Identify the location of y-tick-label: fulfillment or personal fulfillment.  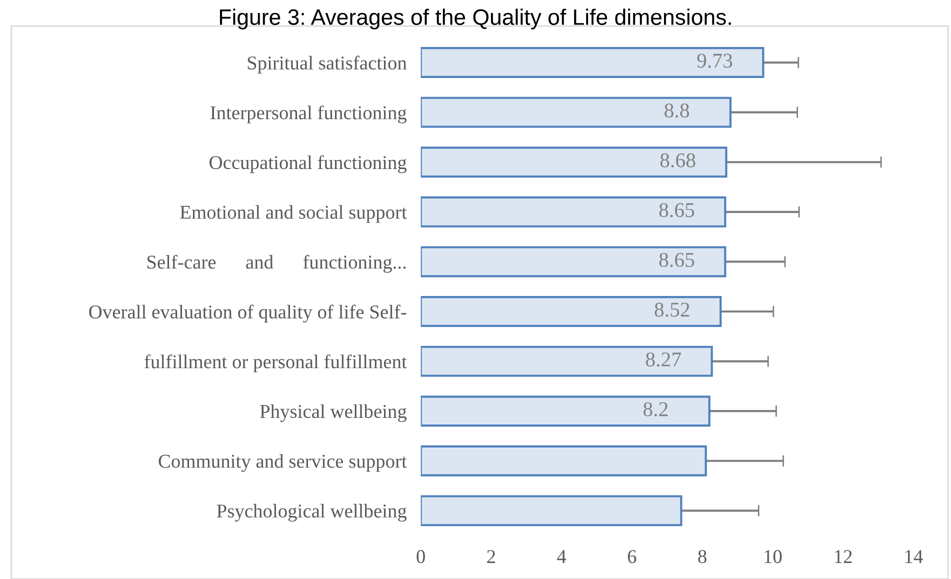
(275, 363).